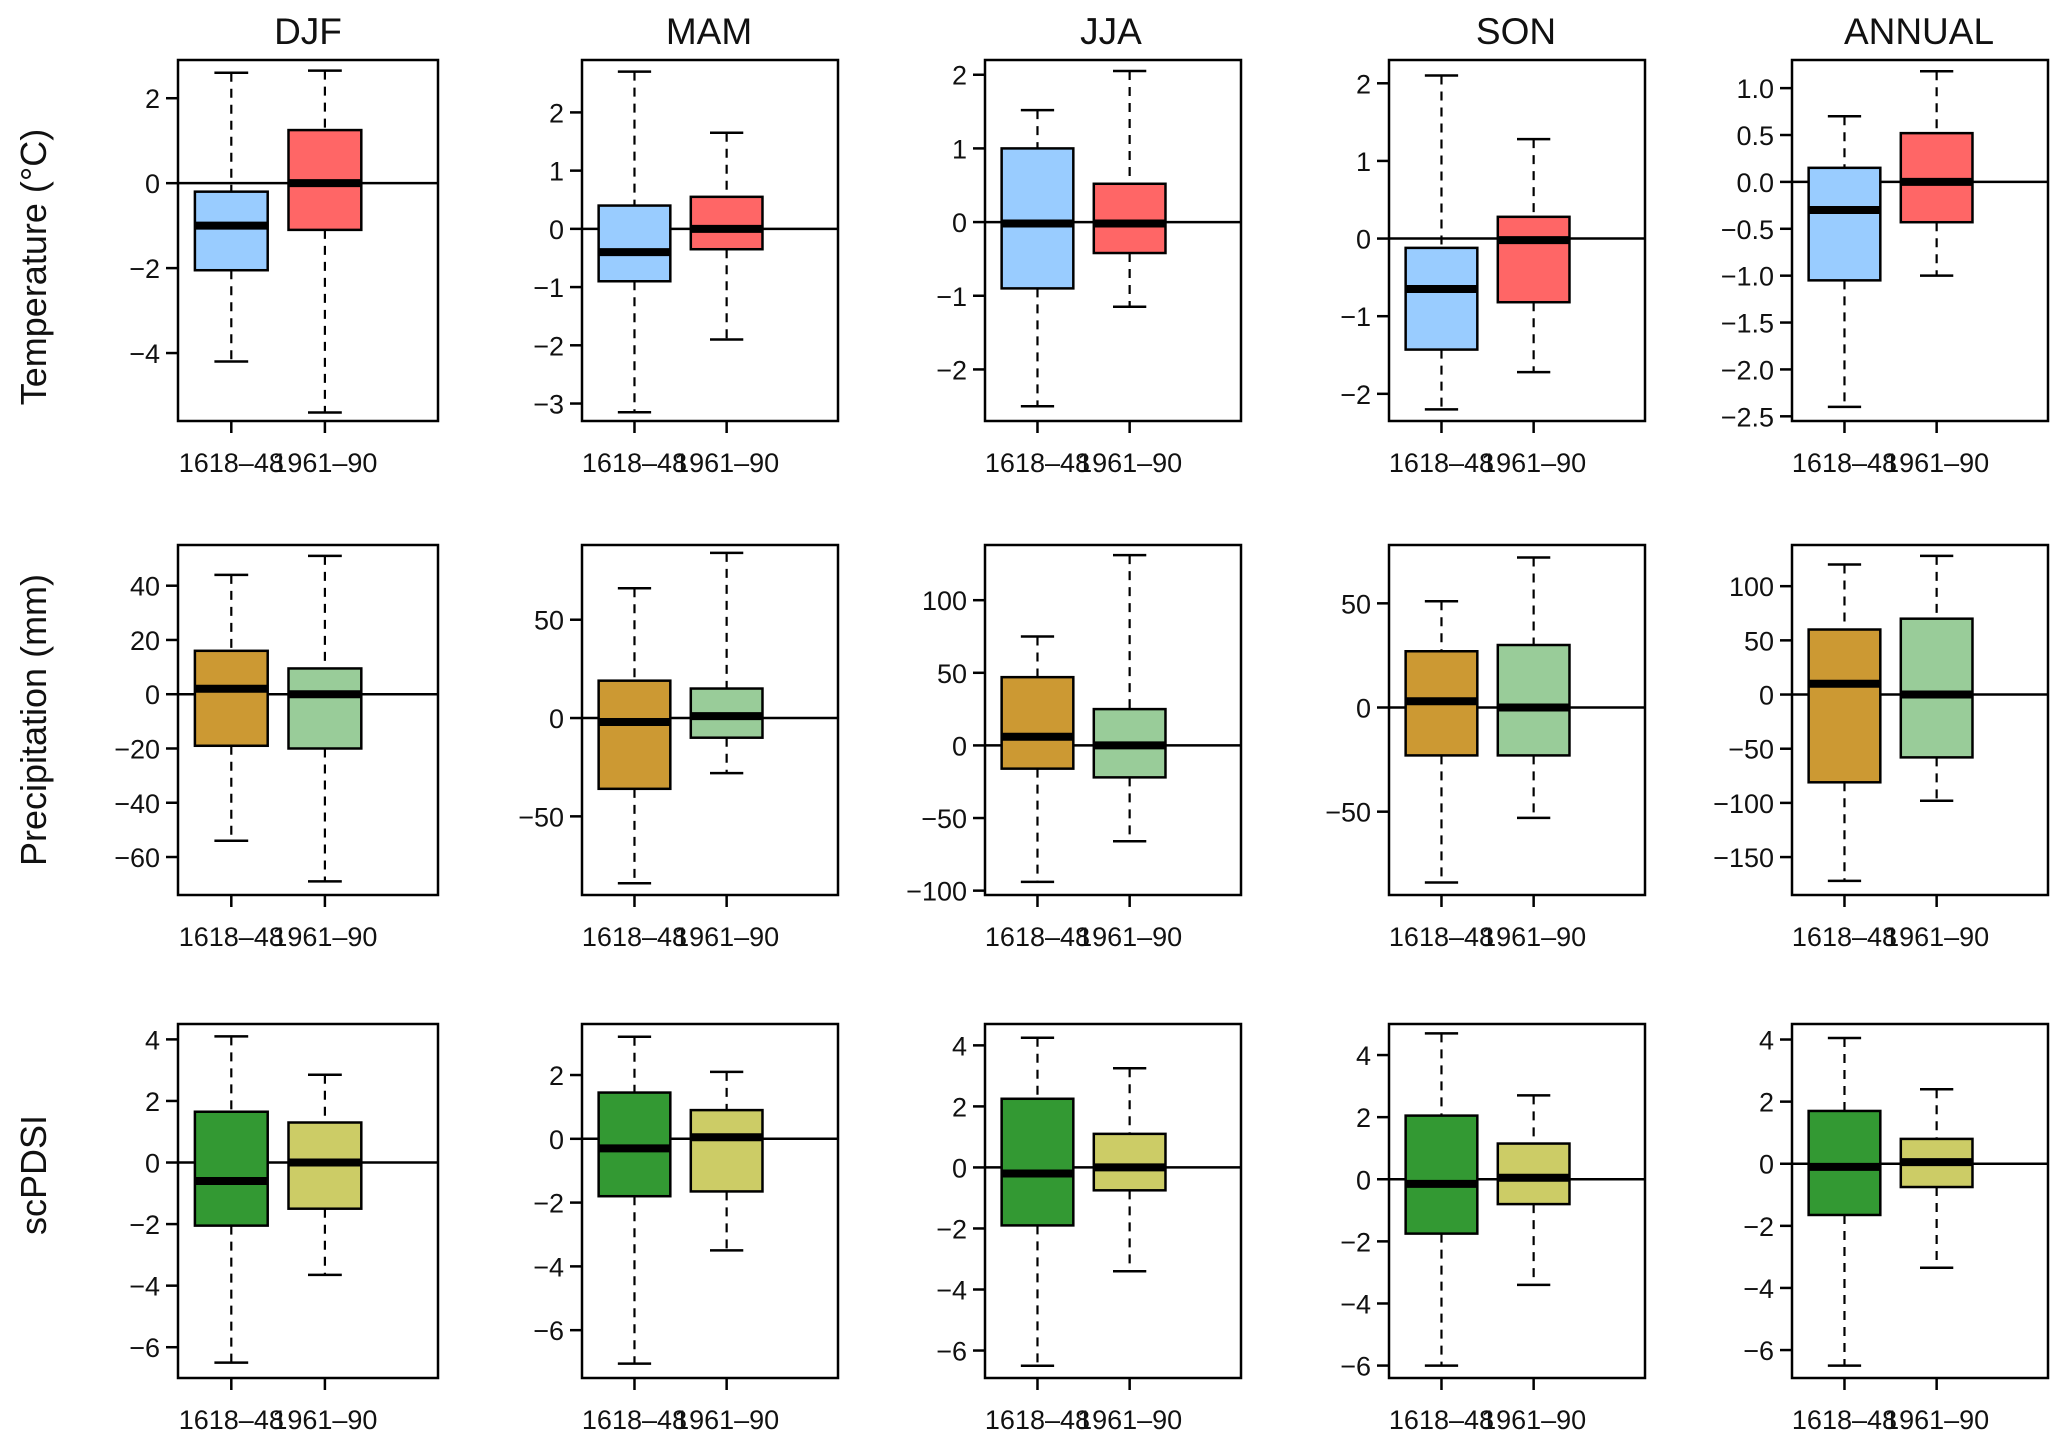  I want to click on row-label-temperature: Temperature (°C), so click(33, 267).